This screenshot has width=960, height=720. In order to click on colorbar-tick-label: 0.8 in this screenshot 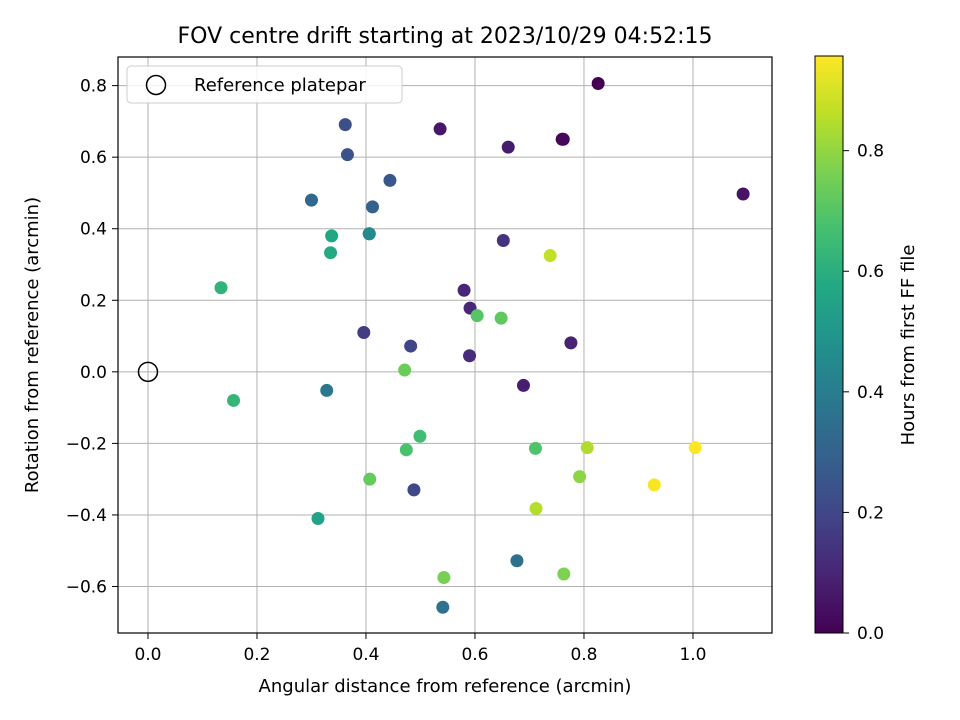, I will do `click(870, 152)`.